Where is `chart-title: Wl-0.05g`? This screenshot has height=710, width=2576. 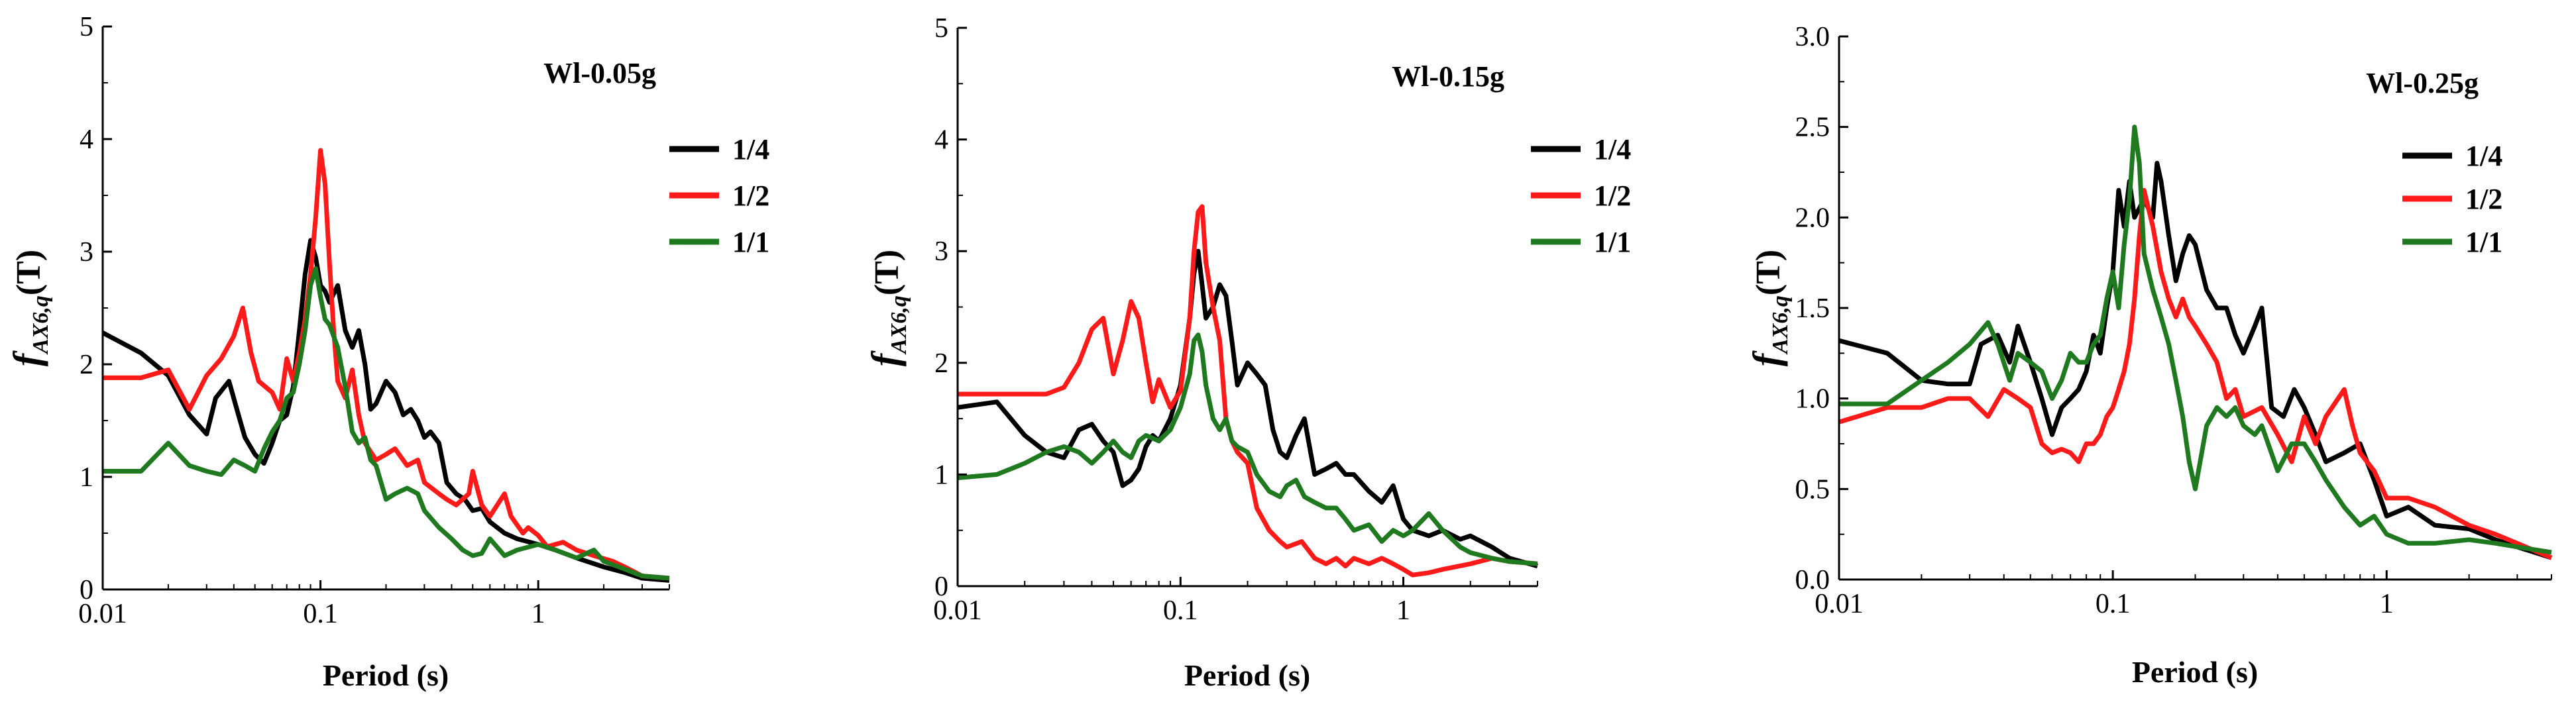
chart-title: Wl-0.05g is located at coordinates (599, 73).